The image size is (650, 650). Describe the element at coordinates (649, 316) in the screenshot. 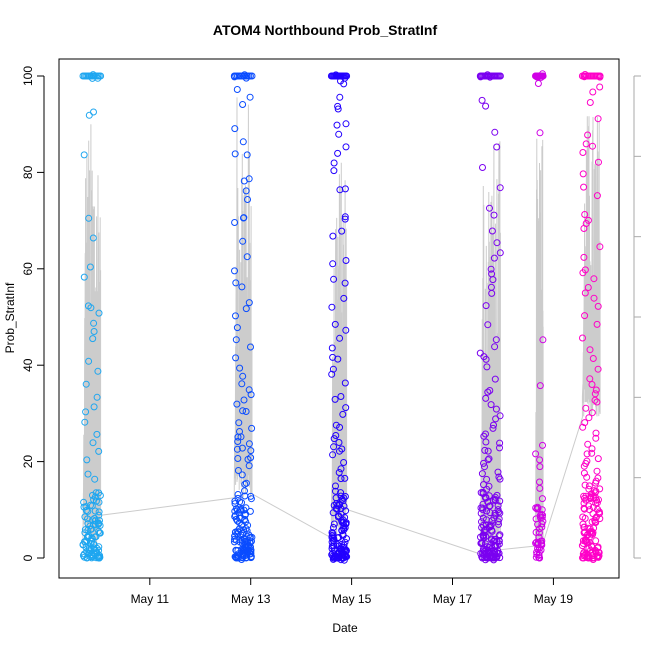

I see `y2-tick-label: 6000` at that location.